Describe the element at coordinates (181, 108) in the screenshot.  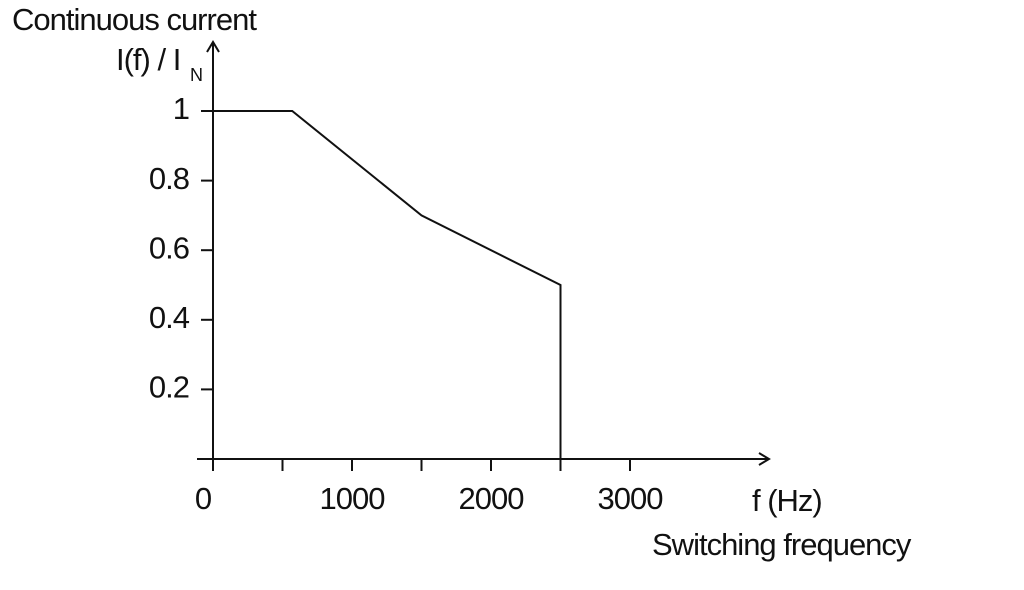
I see `y-tick-label: 1` at that location.